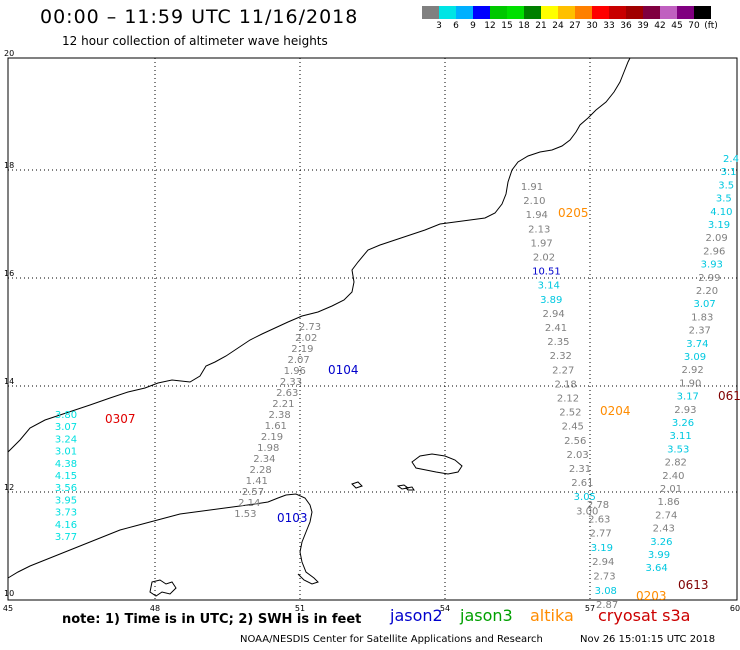  I want to click on legend-label: 12, so click(490, 26).